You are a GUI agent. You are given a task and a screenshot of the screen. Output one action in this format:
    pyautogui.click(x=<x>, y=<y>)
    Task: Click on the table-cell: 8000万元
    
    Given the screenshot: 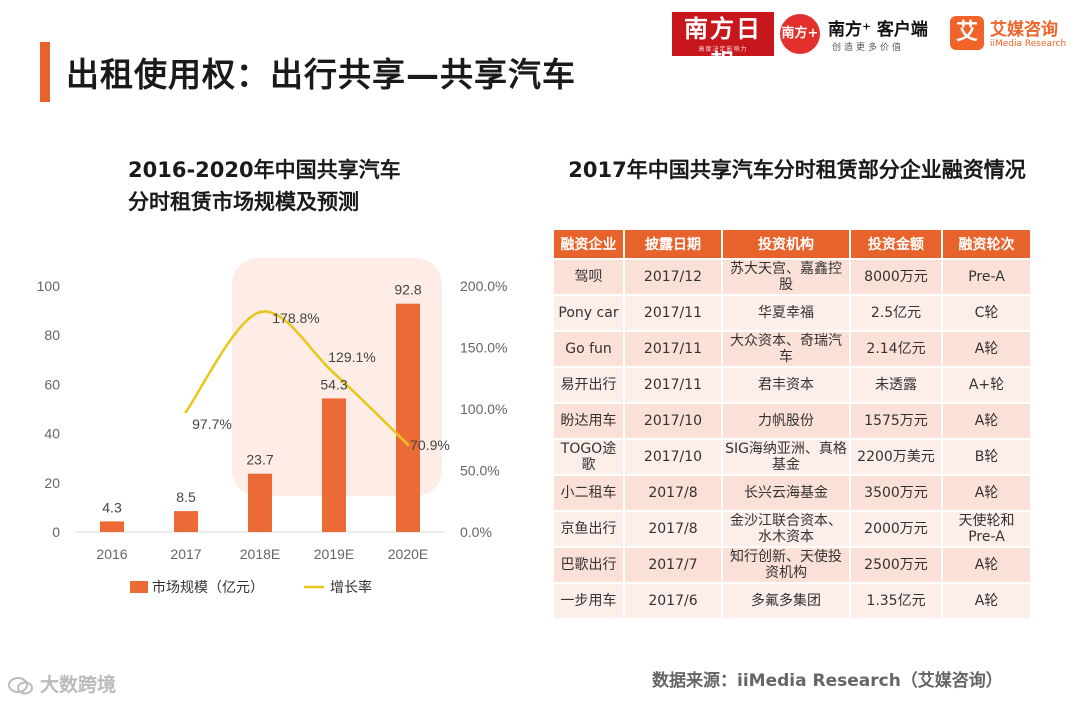 What is the action you would take?
    pyautogui.click(x=896, y=277)
    